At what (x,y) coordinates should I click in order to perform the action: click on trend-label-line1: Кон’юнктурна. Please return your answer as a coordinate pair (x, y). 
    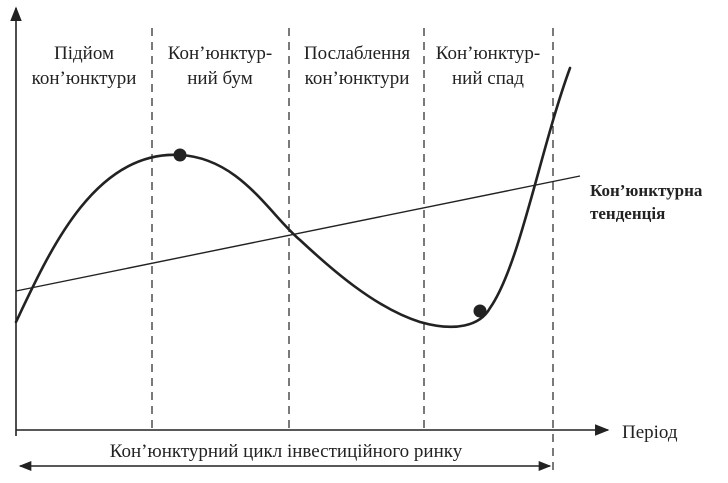
    Looking at the image, I should click on (646, 190).